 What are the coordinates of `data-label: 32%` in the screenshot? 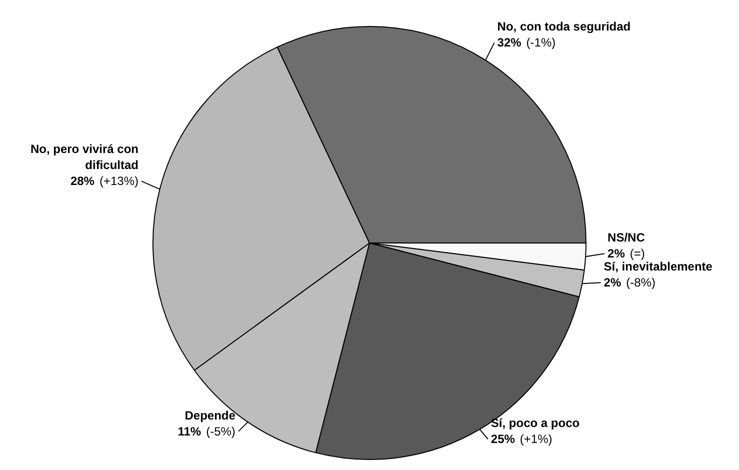 It's located at (509, 43).